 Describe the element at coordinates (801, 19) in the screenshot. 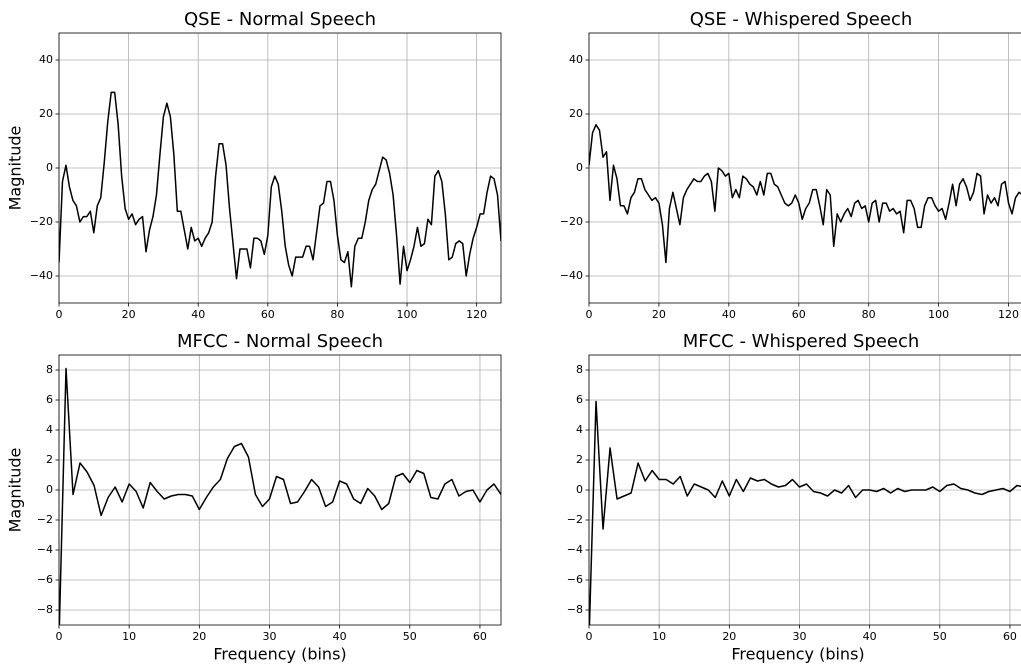

I see `chart-title: QSE - Whispered Speech` at that location.